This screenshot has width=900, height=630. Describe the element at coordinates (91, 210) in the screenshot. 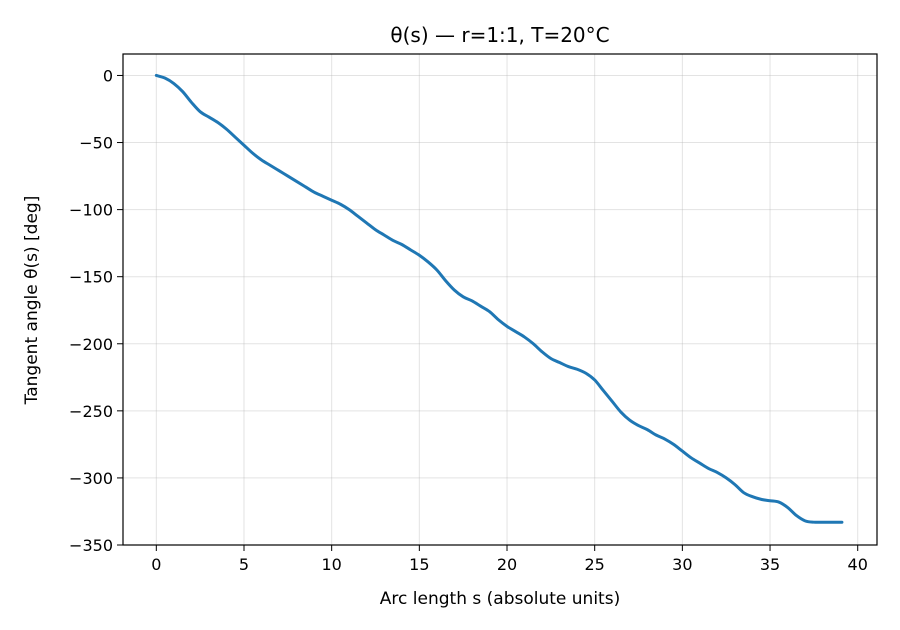

I see `y-tick-label: −100` at that location.